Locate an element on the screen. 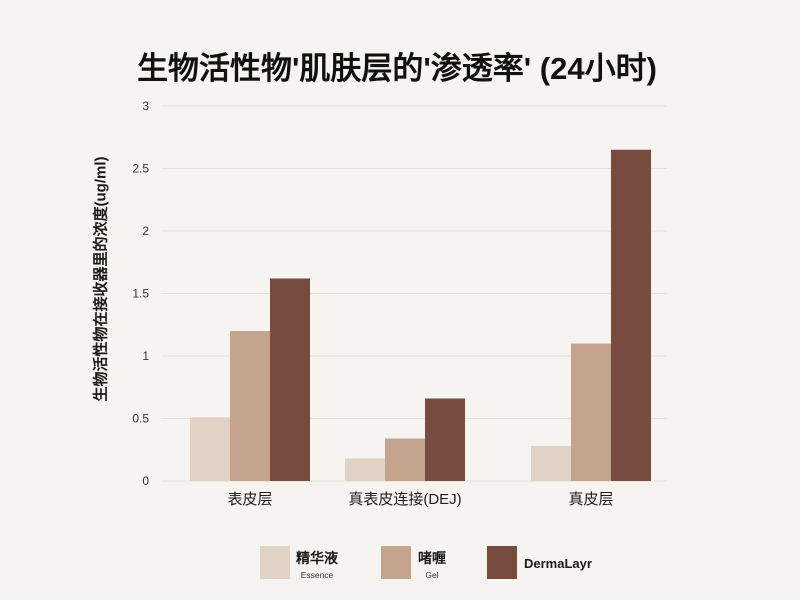 The height and width of the screenshot is (600, 800). legend-item-gel: 啫喱 Gel is located at coordinates (413, 563).